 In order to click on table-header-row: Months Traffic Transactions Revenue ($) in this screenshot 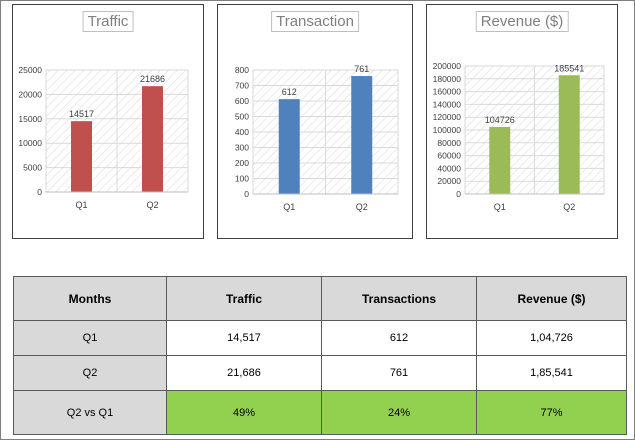, I will do `click(320, 298)`.